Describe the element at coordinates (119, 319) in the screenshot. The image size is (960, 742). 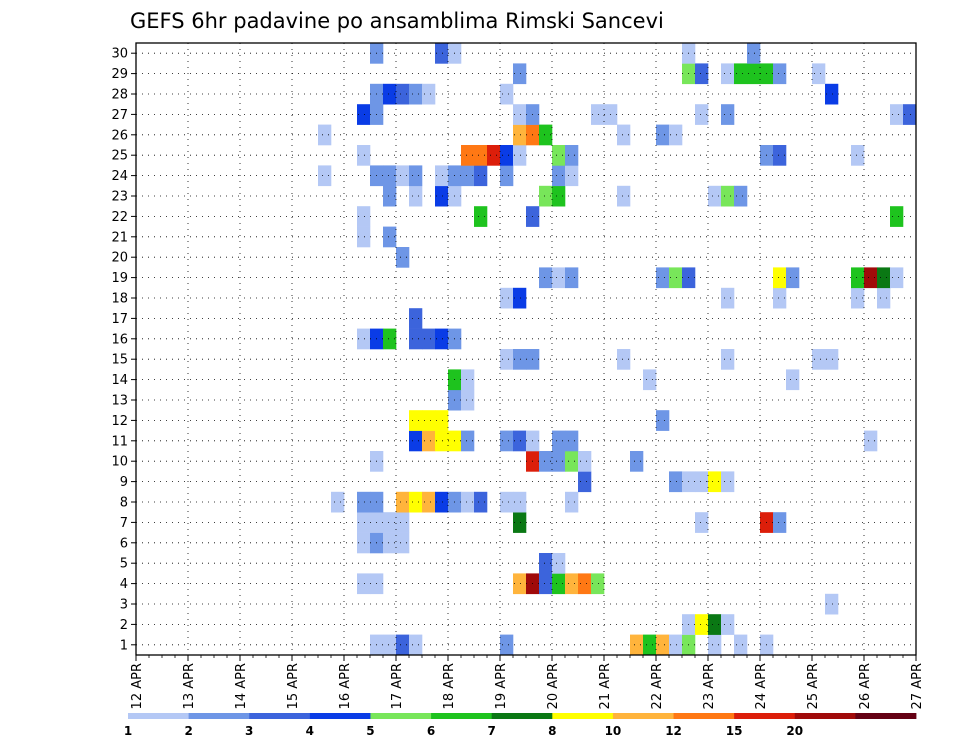
I see `y-tick-label: 17` at that location.